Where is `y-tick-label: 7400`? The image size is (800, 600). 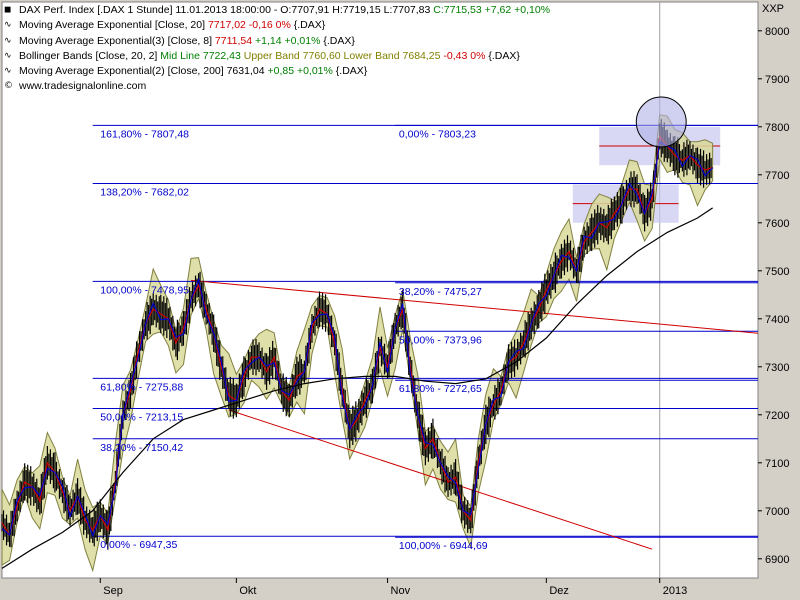 y-tick-label: 7400 is located at coordinates (777, 320).